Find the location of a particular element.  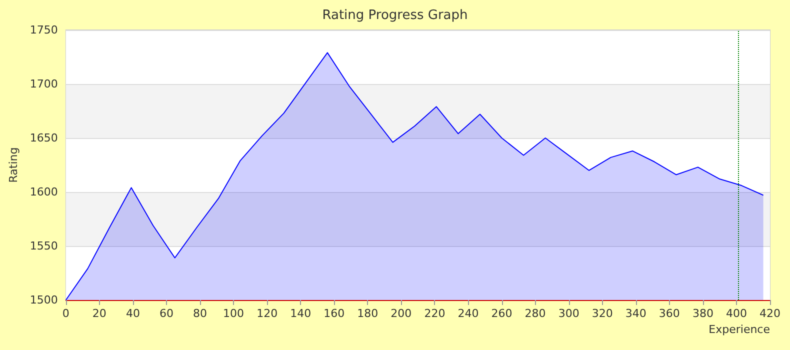

x-tick-label: 400 is located at coordinates (736, 313).